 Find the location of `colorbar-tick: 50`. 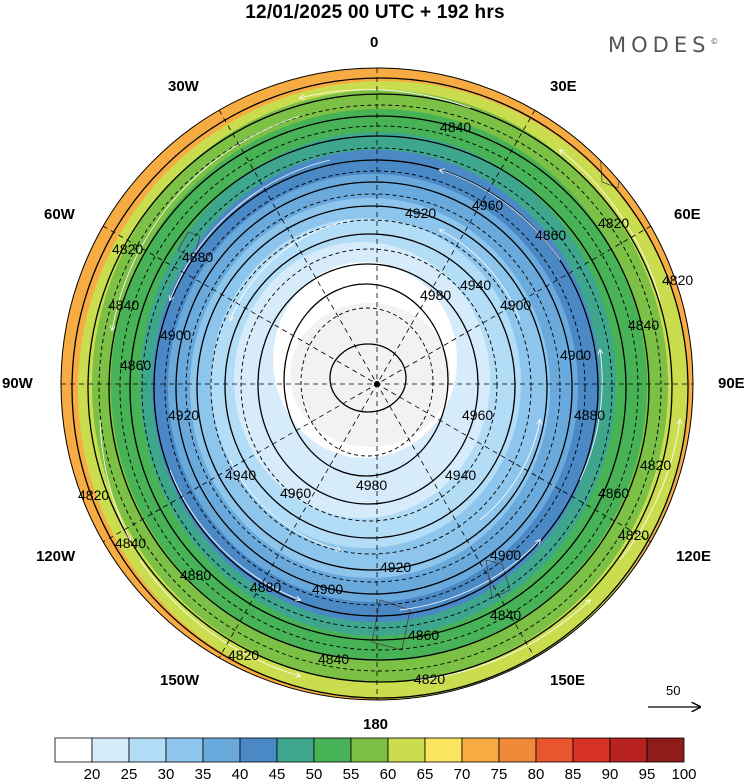

colorbar-tick: 50 is located at coordinates (314, 774).